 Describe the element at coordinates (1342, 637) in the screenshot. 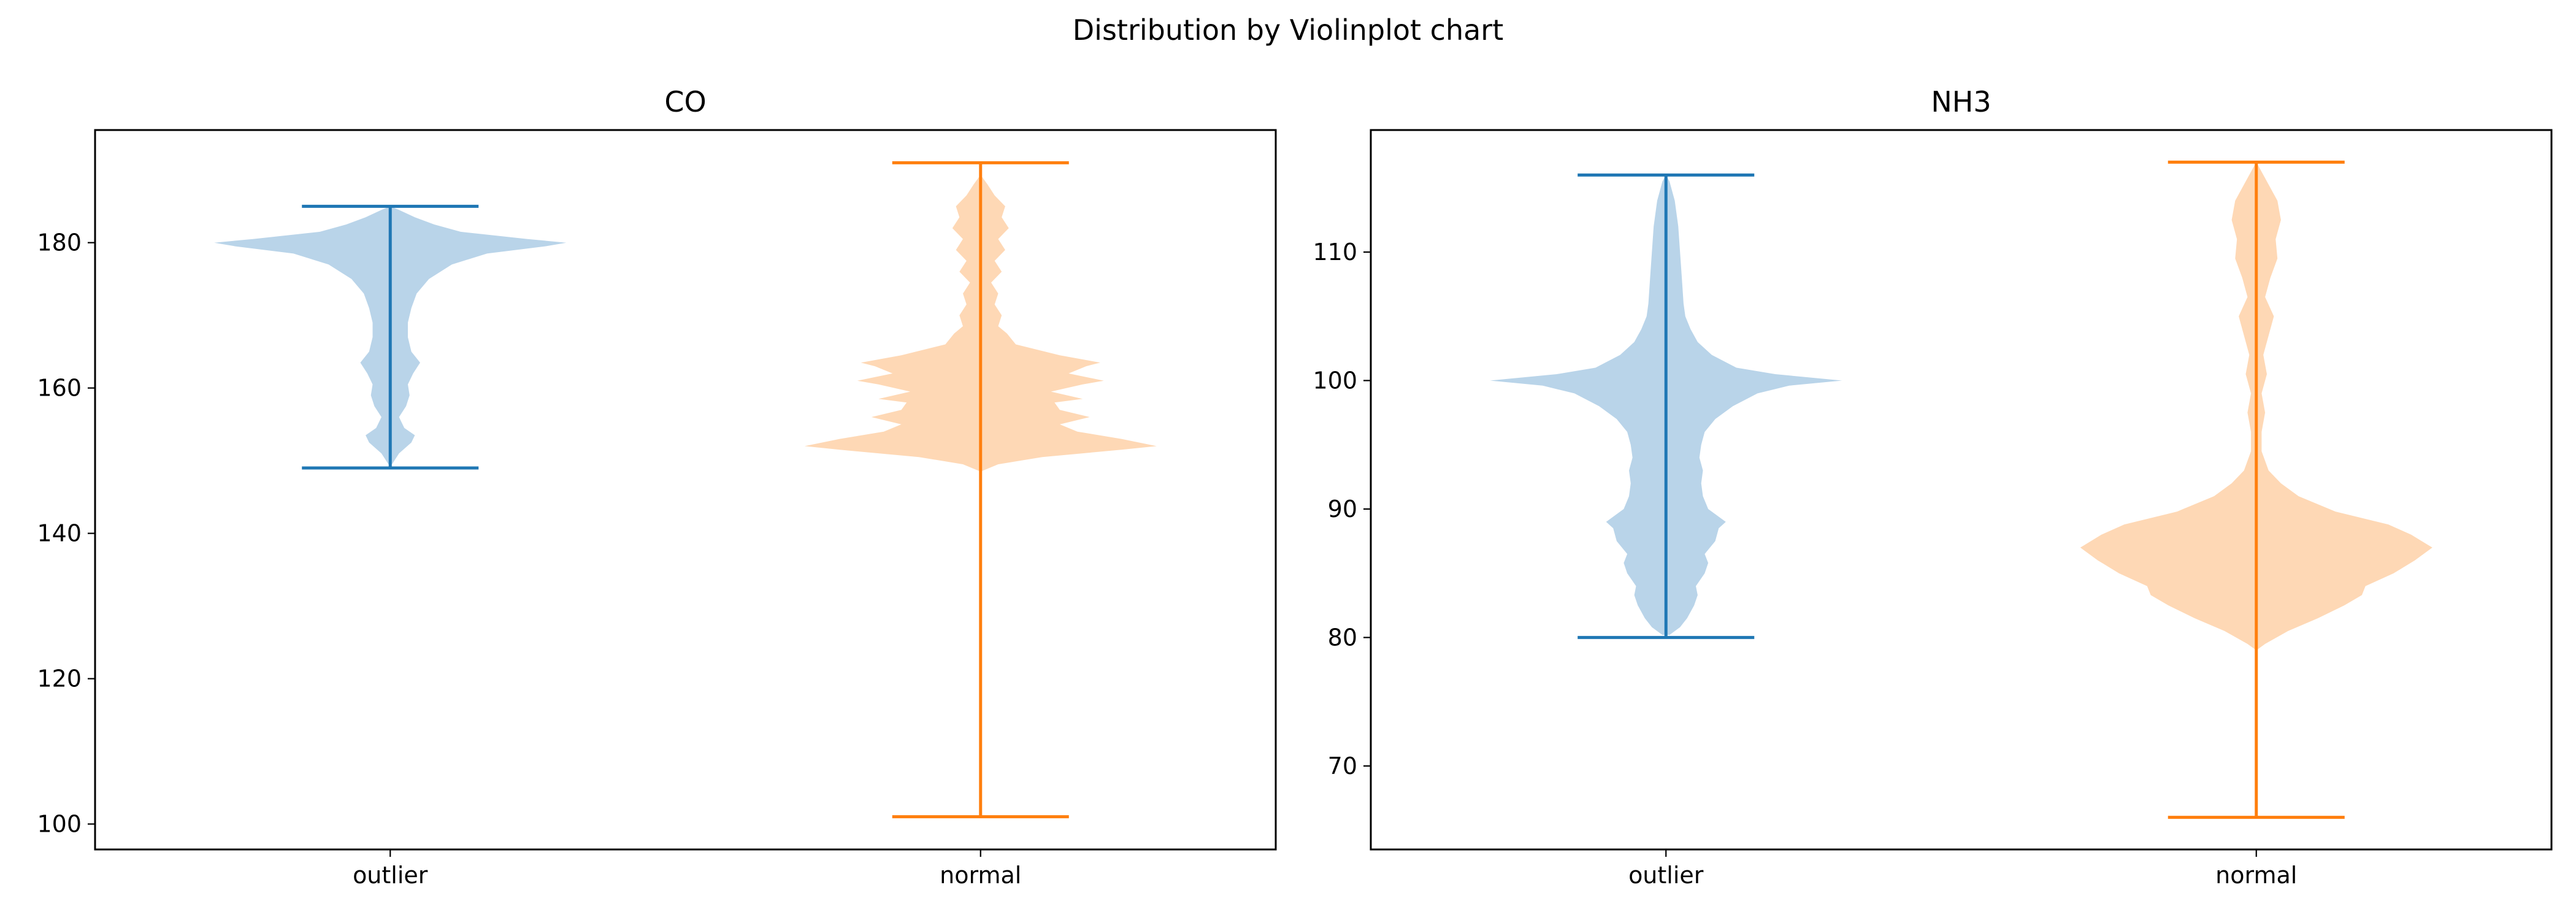

I see `y-tick-label: 80` at that location.